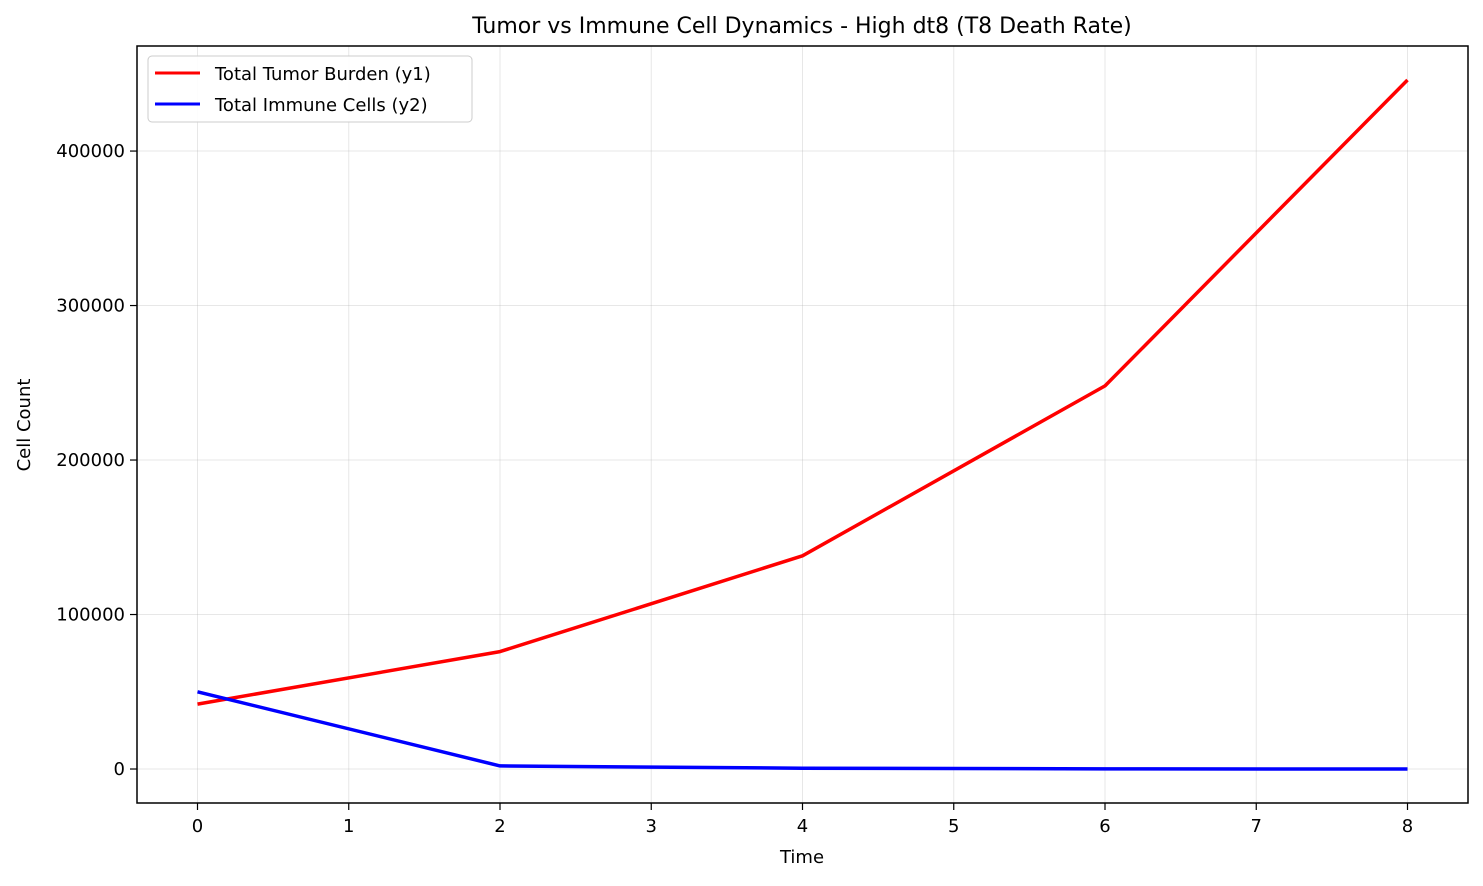 The width and height of the screenshot is (1483, 886). Describe the element at coordinates (90, 306) in the screenshot. I see `y-tick-label: 300000` at that location.